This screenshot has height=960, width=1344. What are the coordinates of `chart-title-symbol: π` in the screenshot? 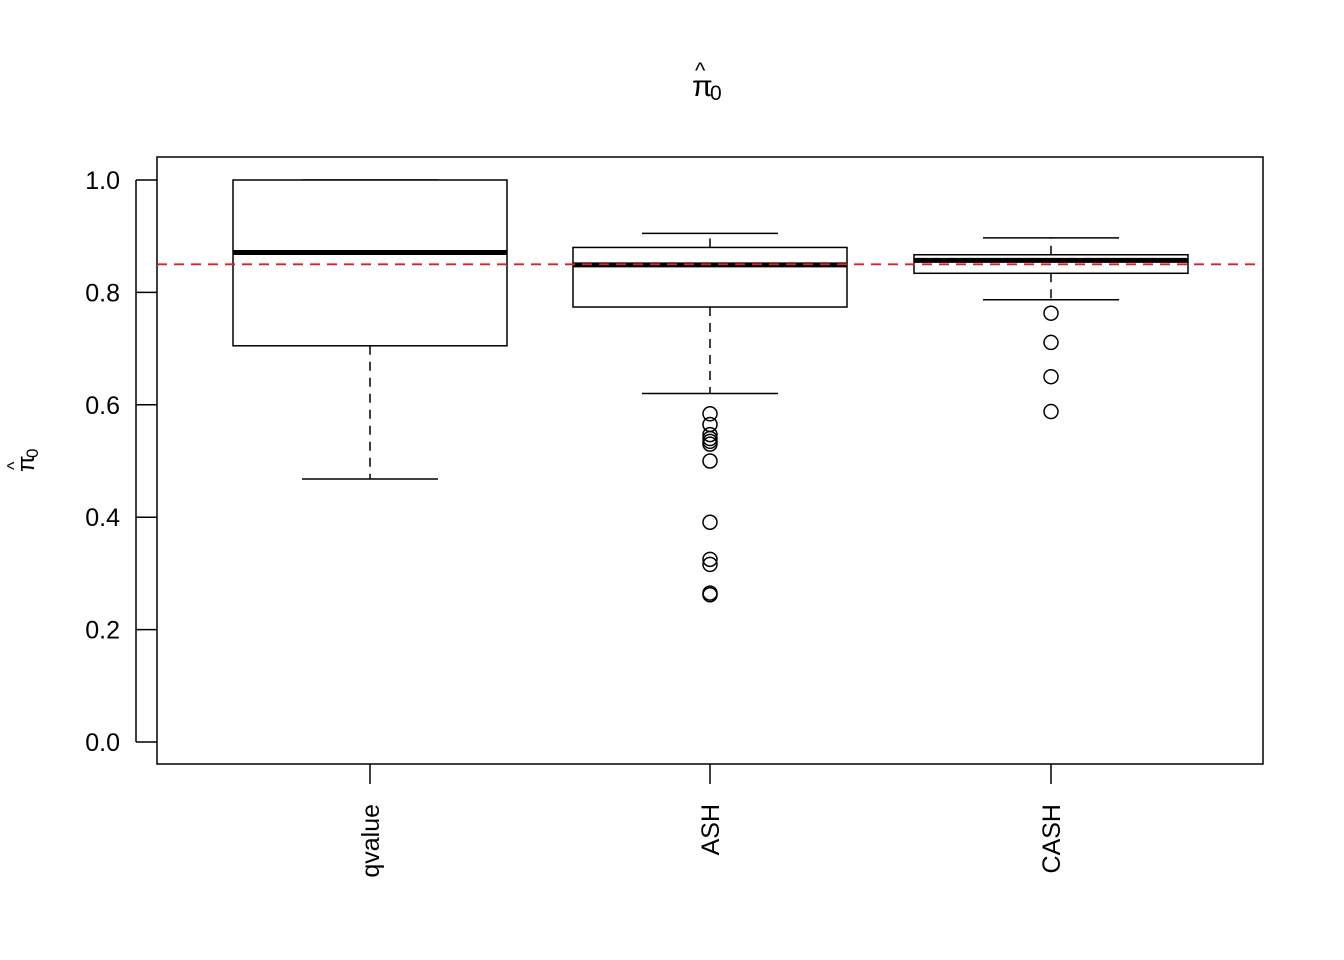 It's located at (702, 86).